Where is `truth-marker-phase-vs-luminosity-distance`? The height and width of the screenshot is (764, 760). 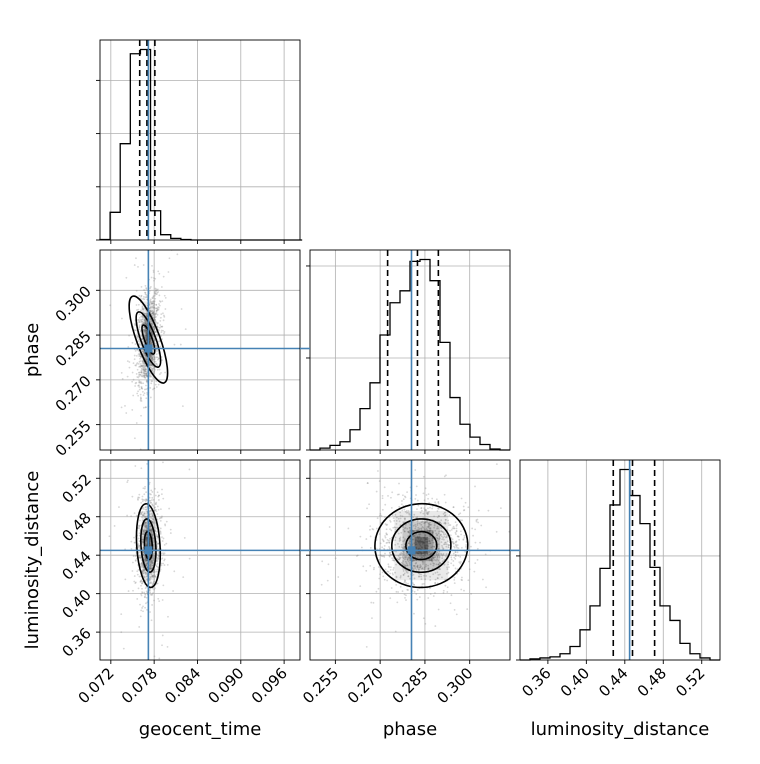
truth-marker-phase-vs-luminosity-distance is located at coordinates (411, 550).